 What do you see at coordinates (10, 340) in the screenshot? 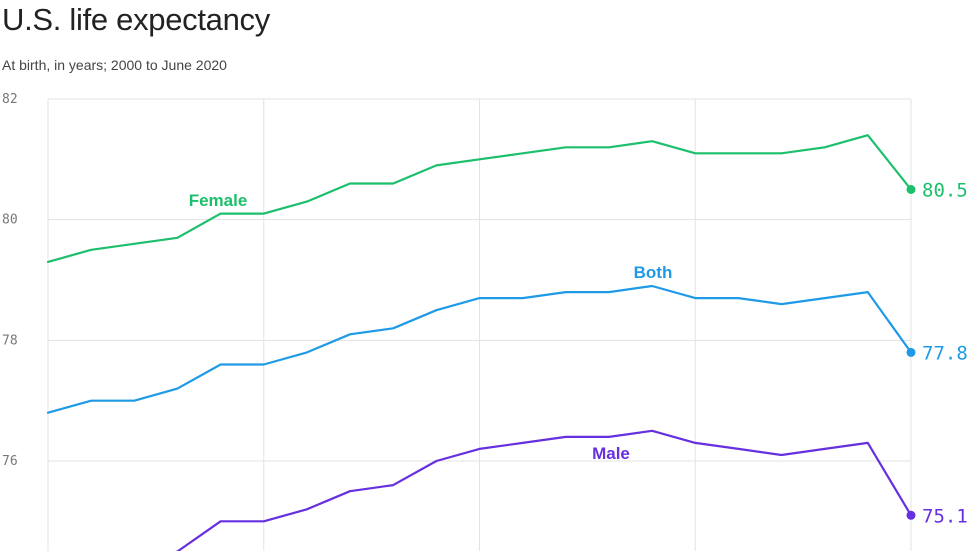
I see `y-tick-label: 78` at bounding box center [10, 340].